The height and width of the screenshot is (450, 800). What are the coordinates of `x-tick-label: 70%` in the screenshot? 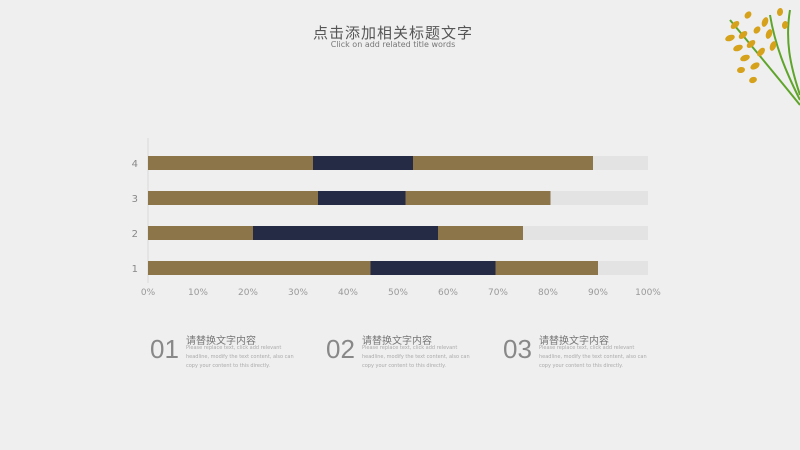 It's located at (498, 293).